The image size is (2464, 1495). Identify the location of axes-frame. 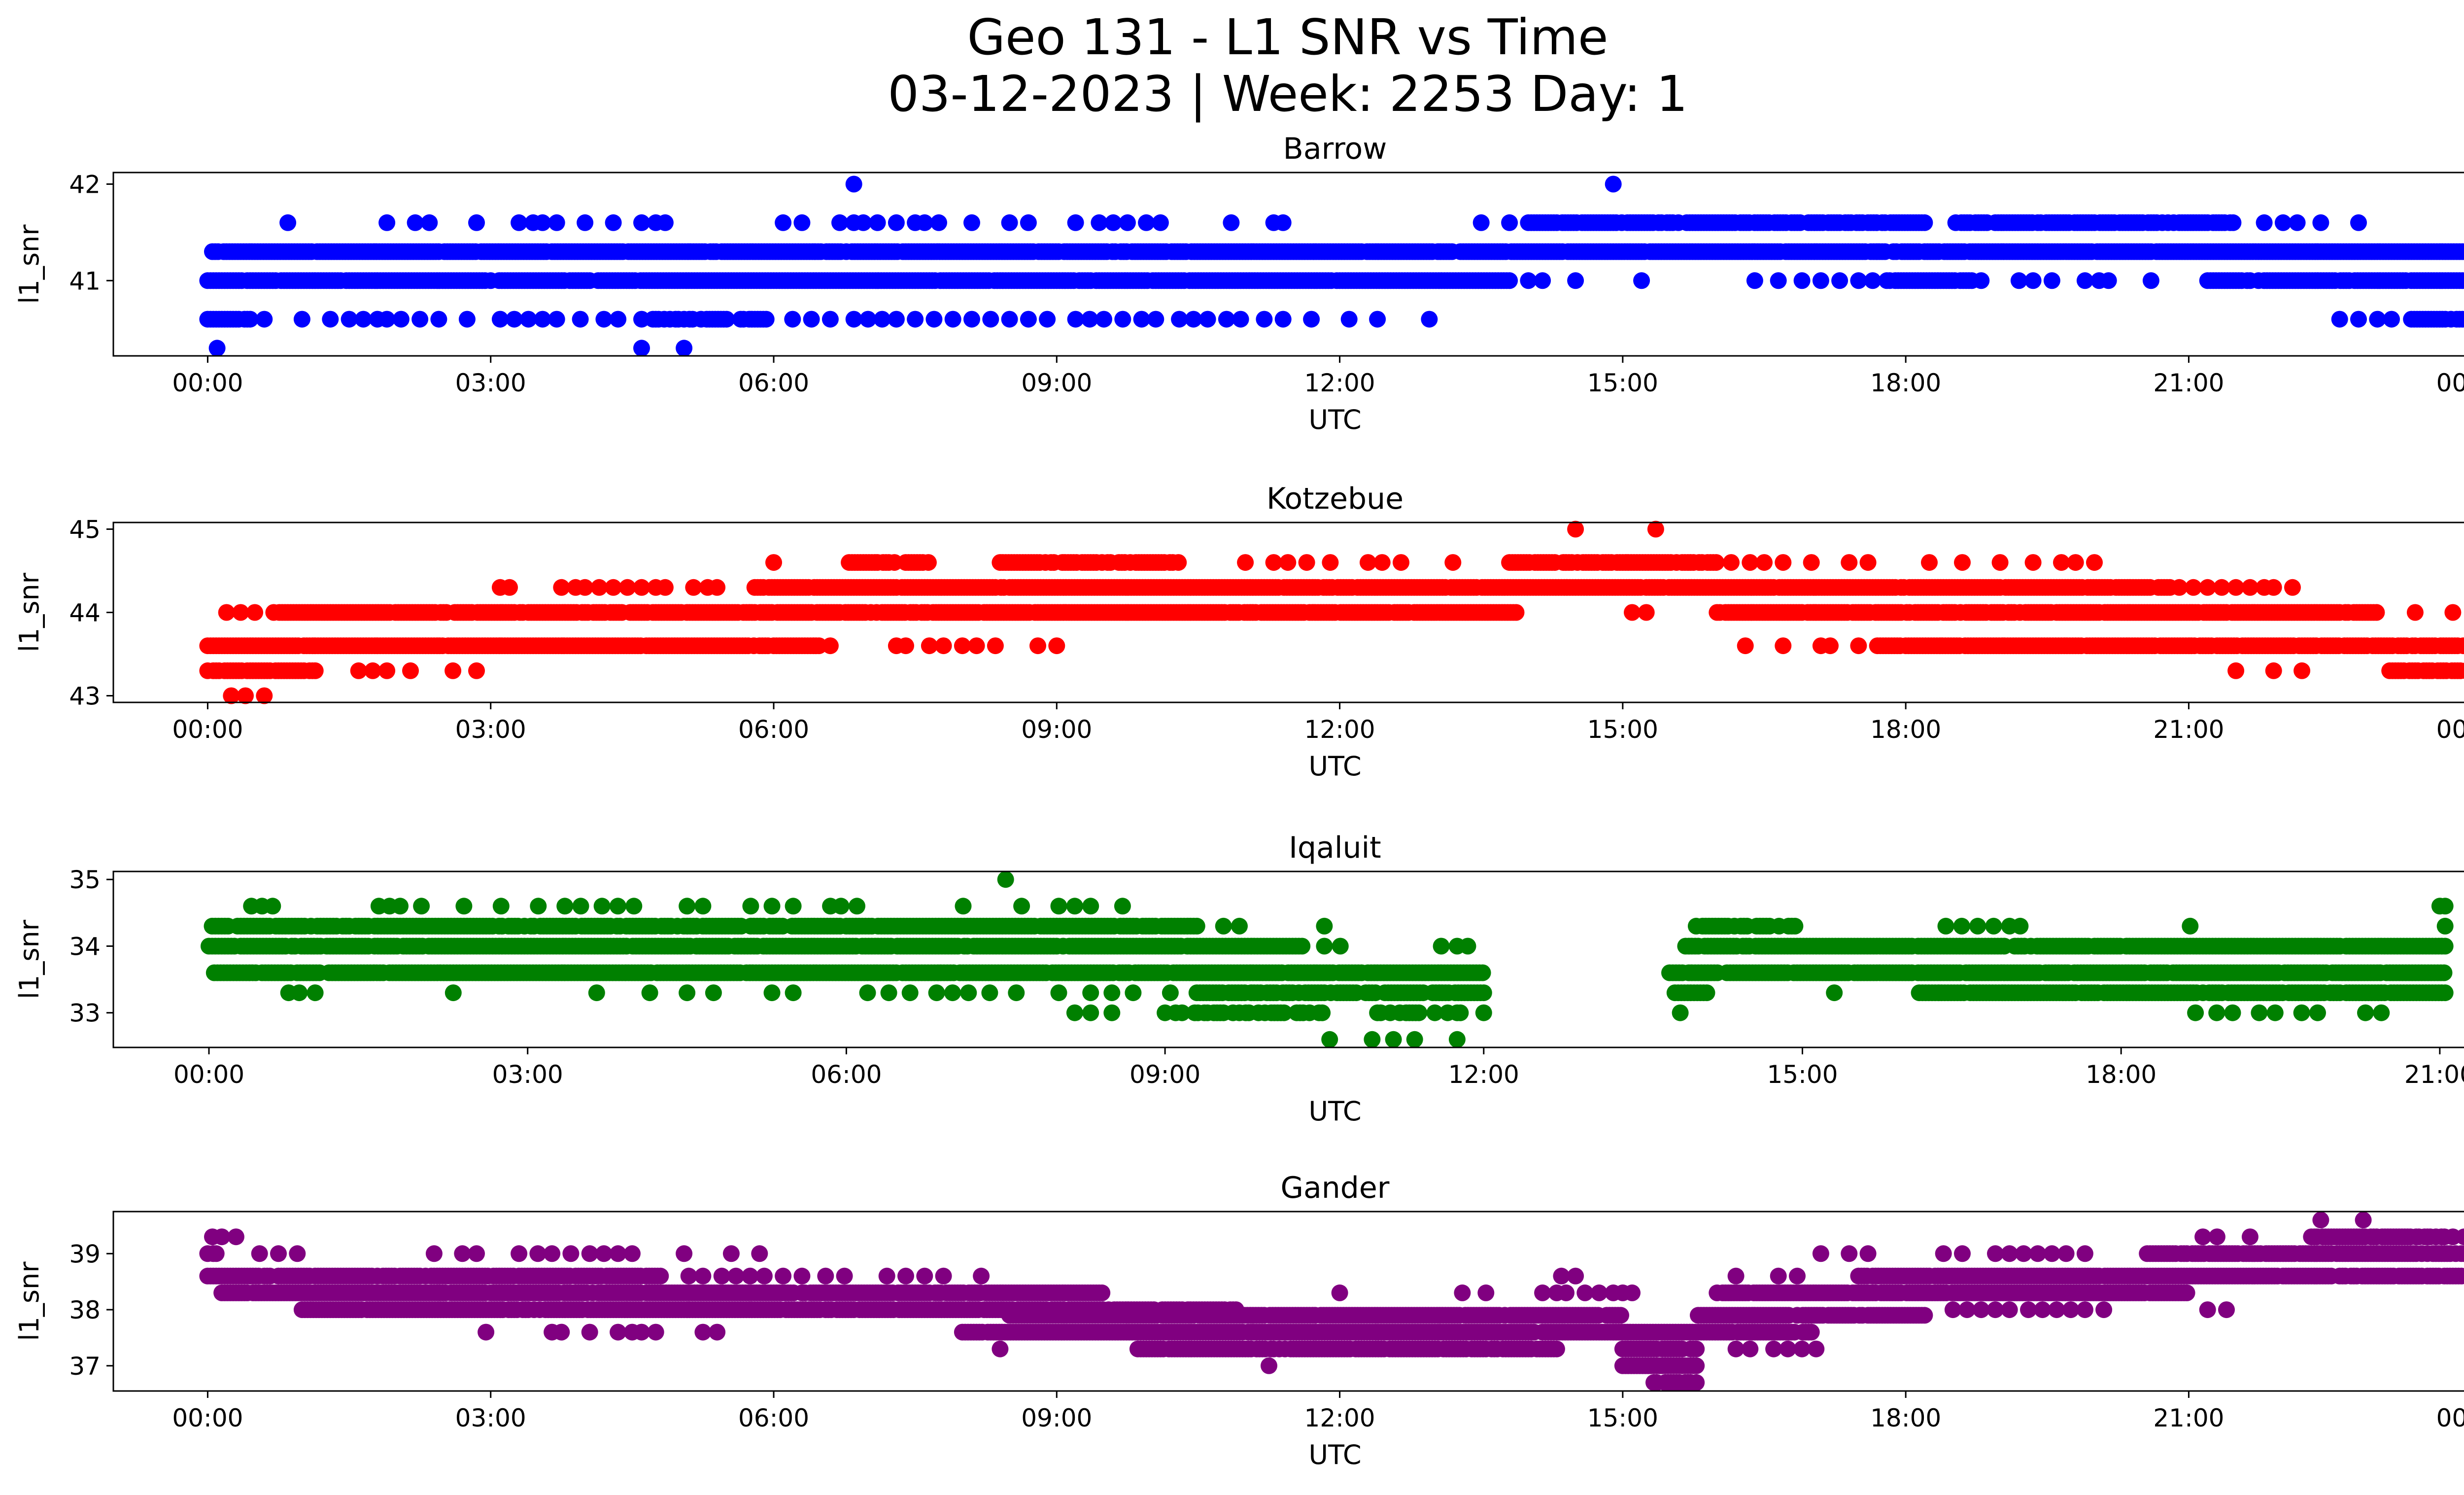
(1288, 264).